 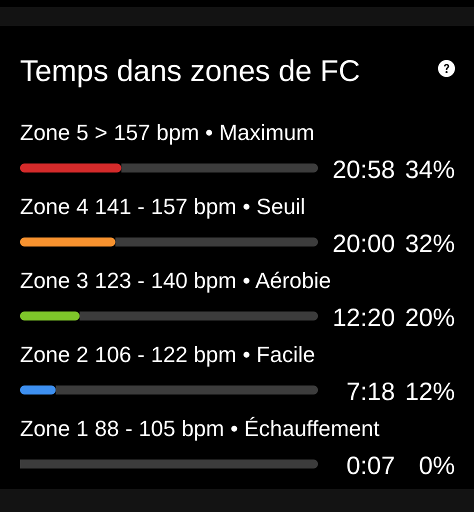 I want to click on text: 20:00, so click(x=363, y=244).